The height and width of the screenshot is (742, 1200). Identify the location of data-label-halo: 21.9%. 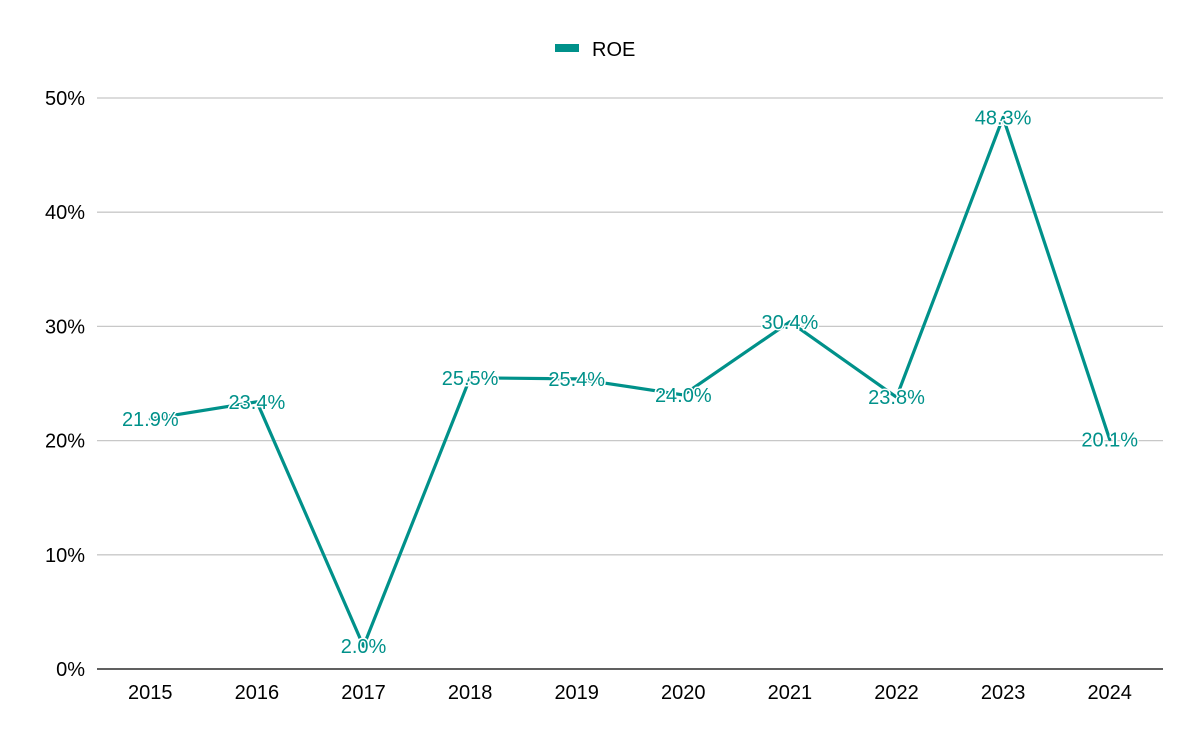
(150, 420).